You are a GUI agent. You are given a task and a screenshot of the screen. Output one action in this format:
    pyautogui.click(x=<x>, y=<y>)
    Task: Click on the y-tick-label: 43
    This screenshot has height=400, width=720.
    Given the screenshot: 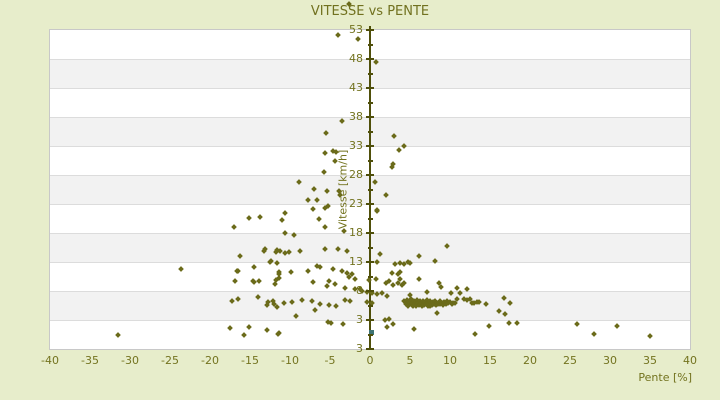 What is the action you would take?
    pyautogui.click(x=356, y=87)
    